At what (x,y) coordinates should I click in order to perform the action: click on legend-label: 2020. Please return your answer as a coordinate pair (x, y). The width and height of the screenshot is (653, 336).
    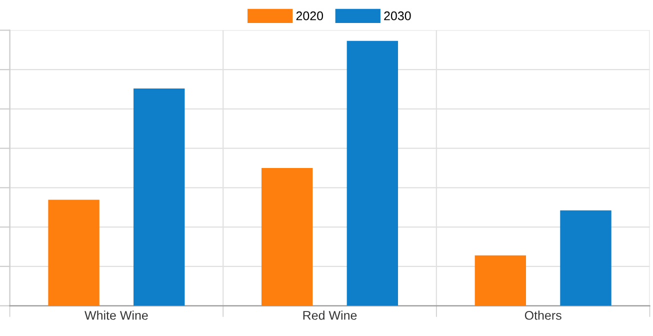
    Looking at the image, I should click on (310, 15).